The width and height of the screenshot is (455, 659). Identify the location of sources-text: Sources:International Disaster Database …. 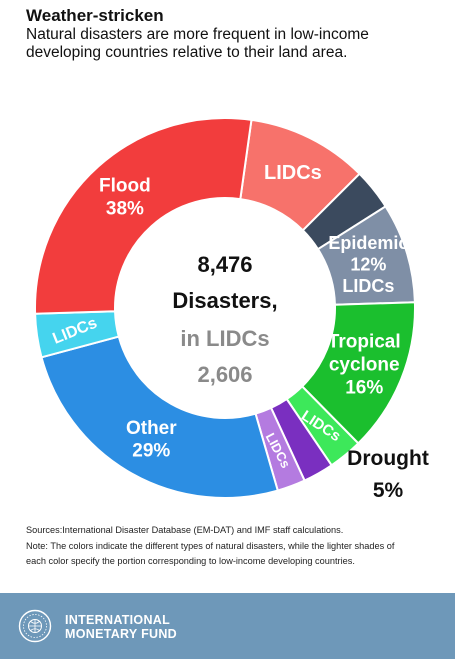
(185, 530).